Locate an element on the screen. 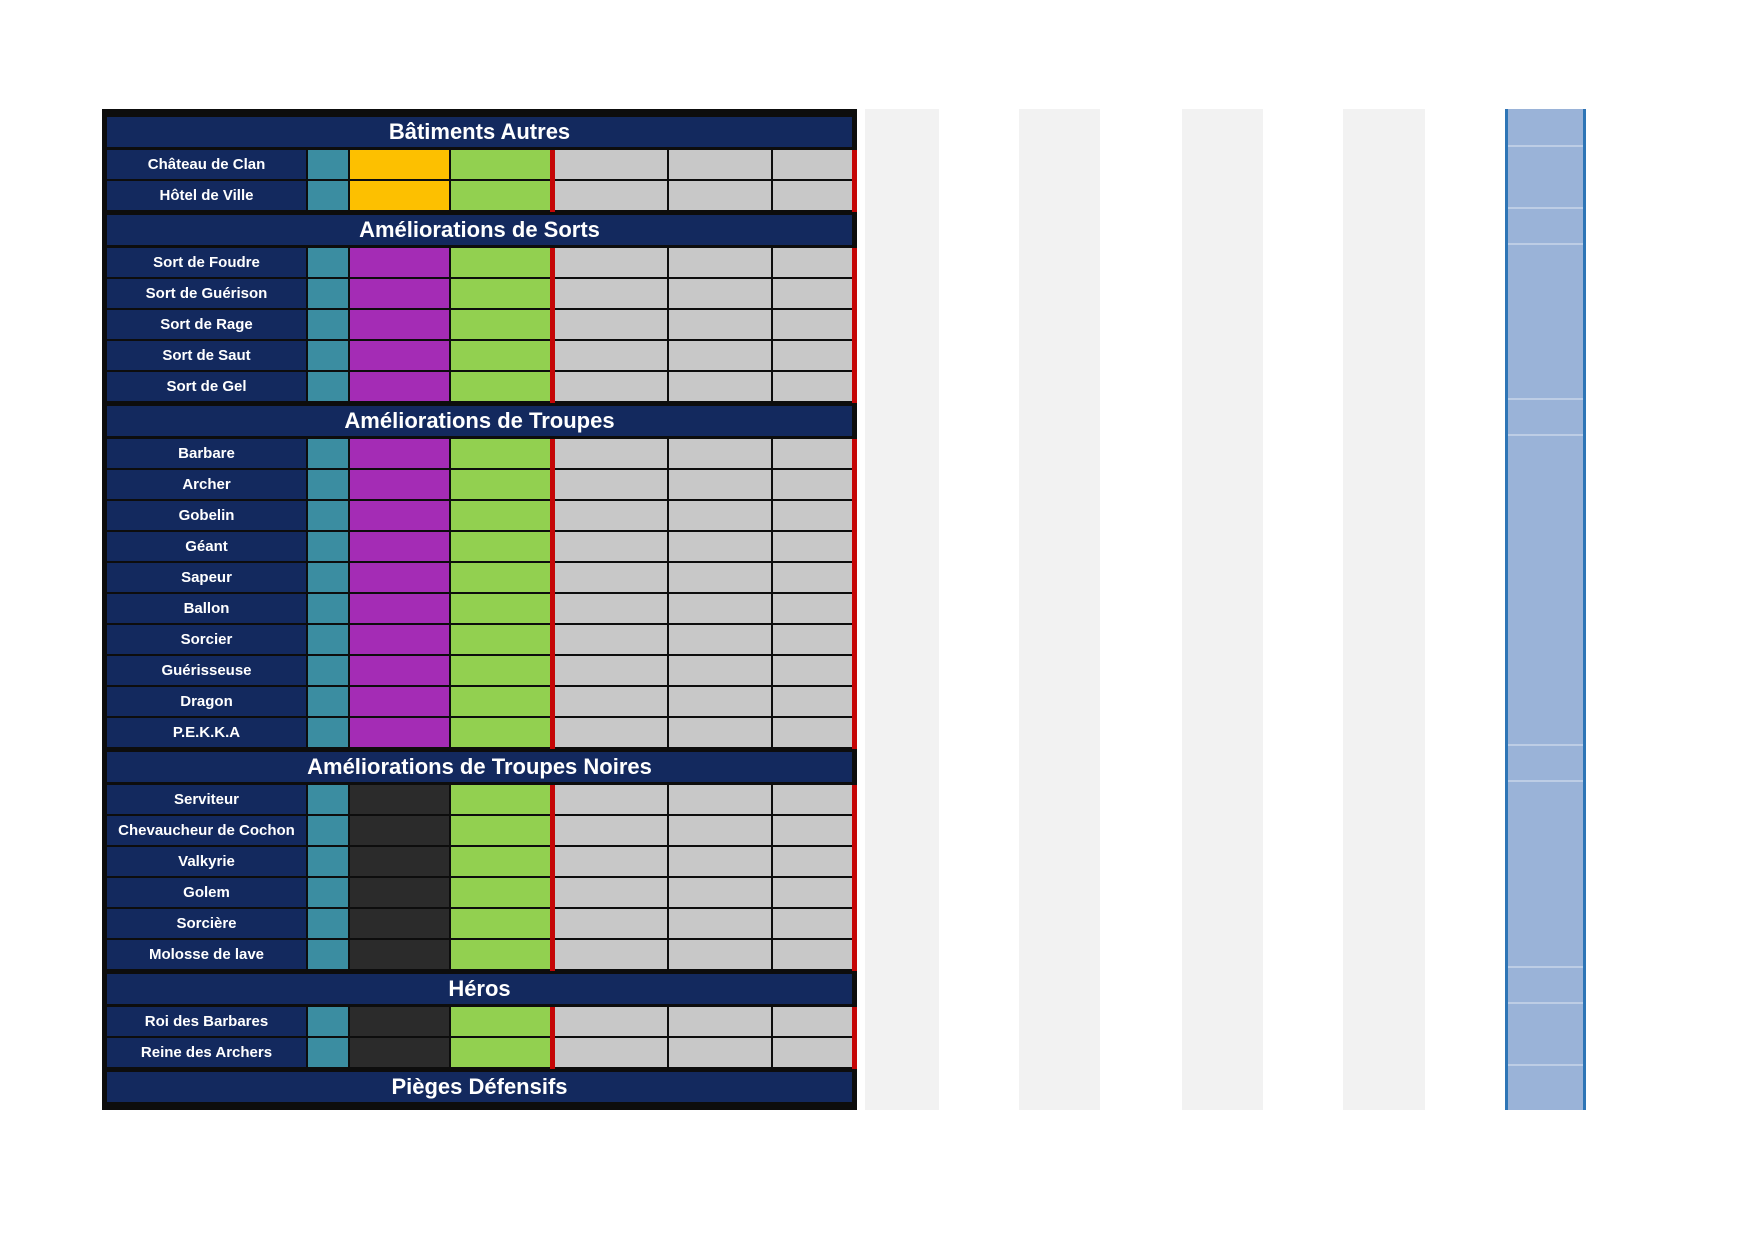 The image size is (1754, 1241). item-label-cell: Sort de Gel is located at coordinates (207, 386).